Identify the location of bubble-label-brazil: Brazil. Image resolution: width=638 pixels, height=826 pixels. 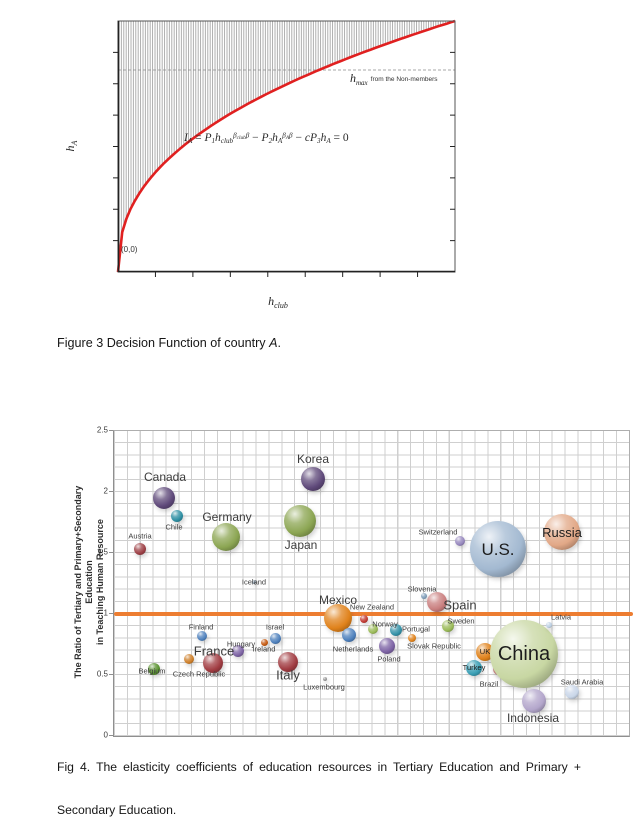
(489, 684).